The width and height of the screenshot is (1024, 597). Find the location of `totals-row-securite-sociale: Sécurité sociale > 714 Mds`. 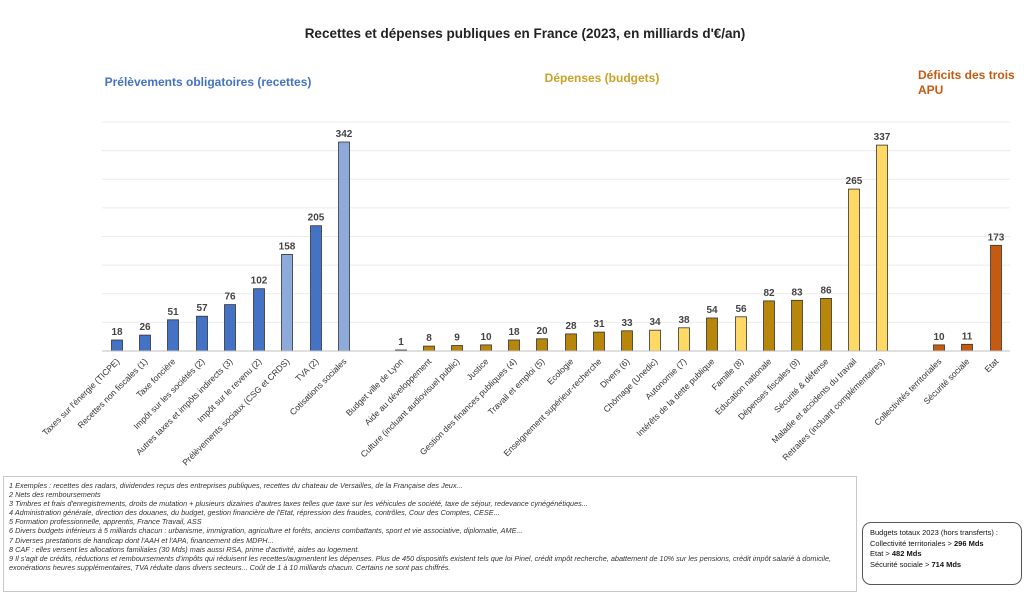

totals-row-securite-sociale: Sécurité sociale > 714 Mds is located at coordinates (916, 564).